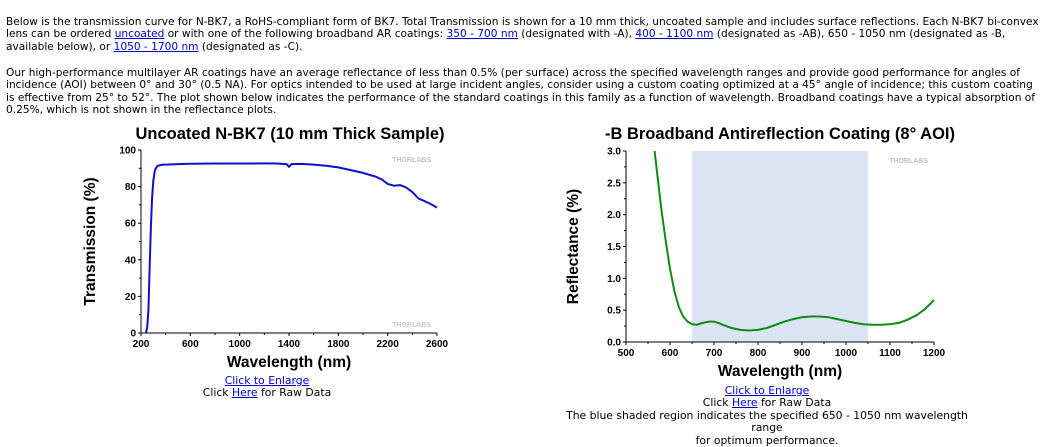  Describe the element at coordinates (267, 380) in the screenshot. I see `left-enlarge-link: Click to Enlarge` at that location.